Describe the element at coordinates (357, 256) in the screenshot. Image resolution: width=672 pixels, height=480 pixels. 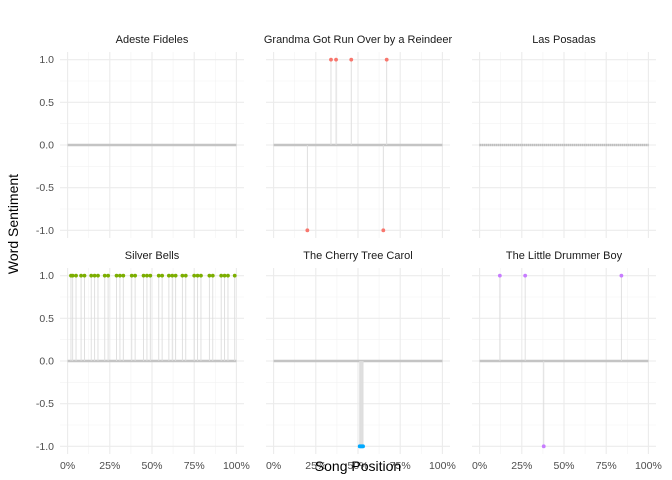
I see `facet-title: The Cherry Tree Carol` at that location.